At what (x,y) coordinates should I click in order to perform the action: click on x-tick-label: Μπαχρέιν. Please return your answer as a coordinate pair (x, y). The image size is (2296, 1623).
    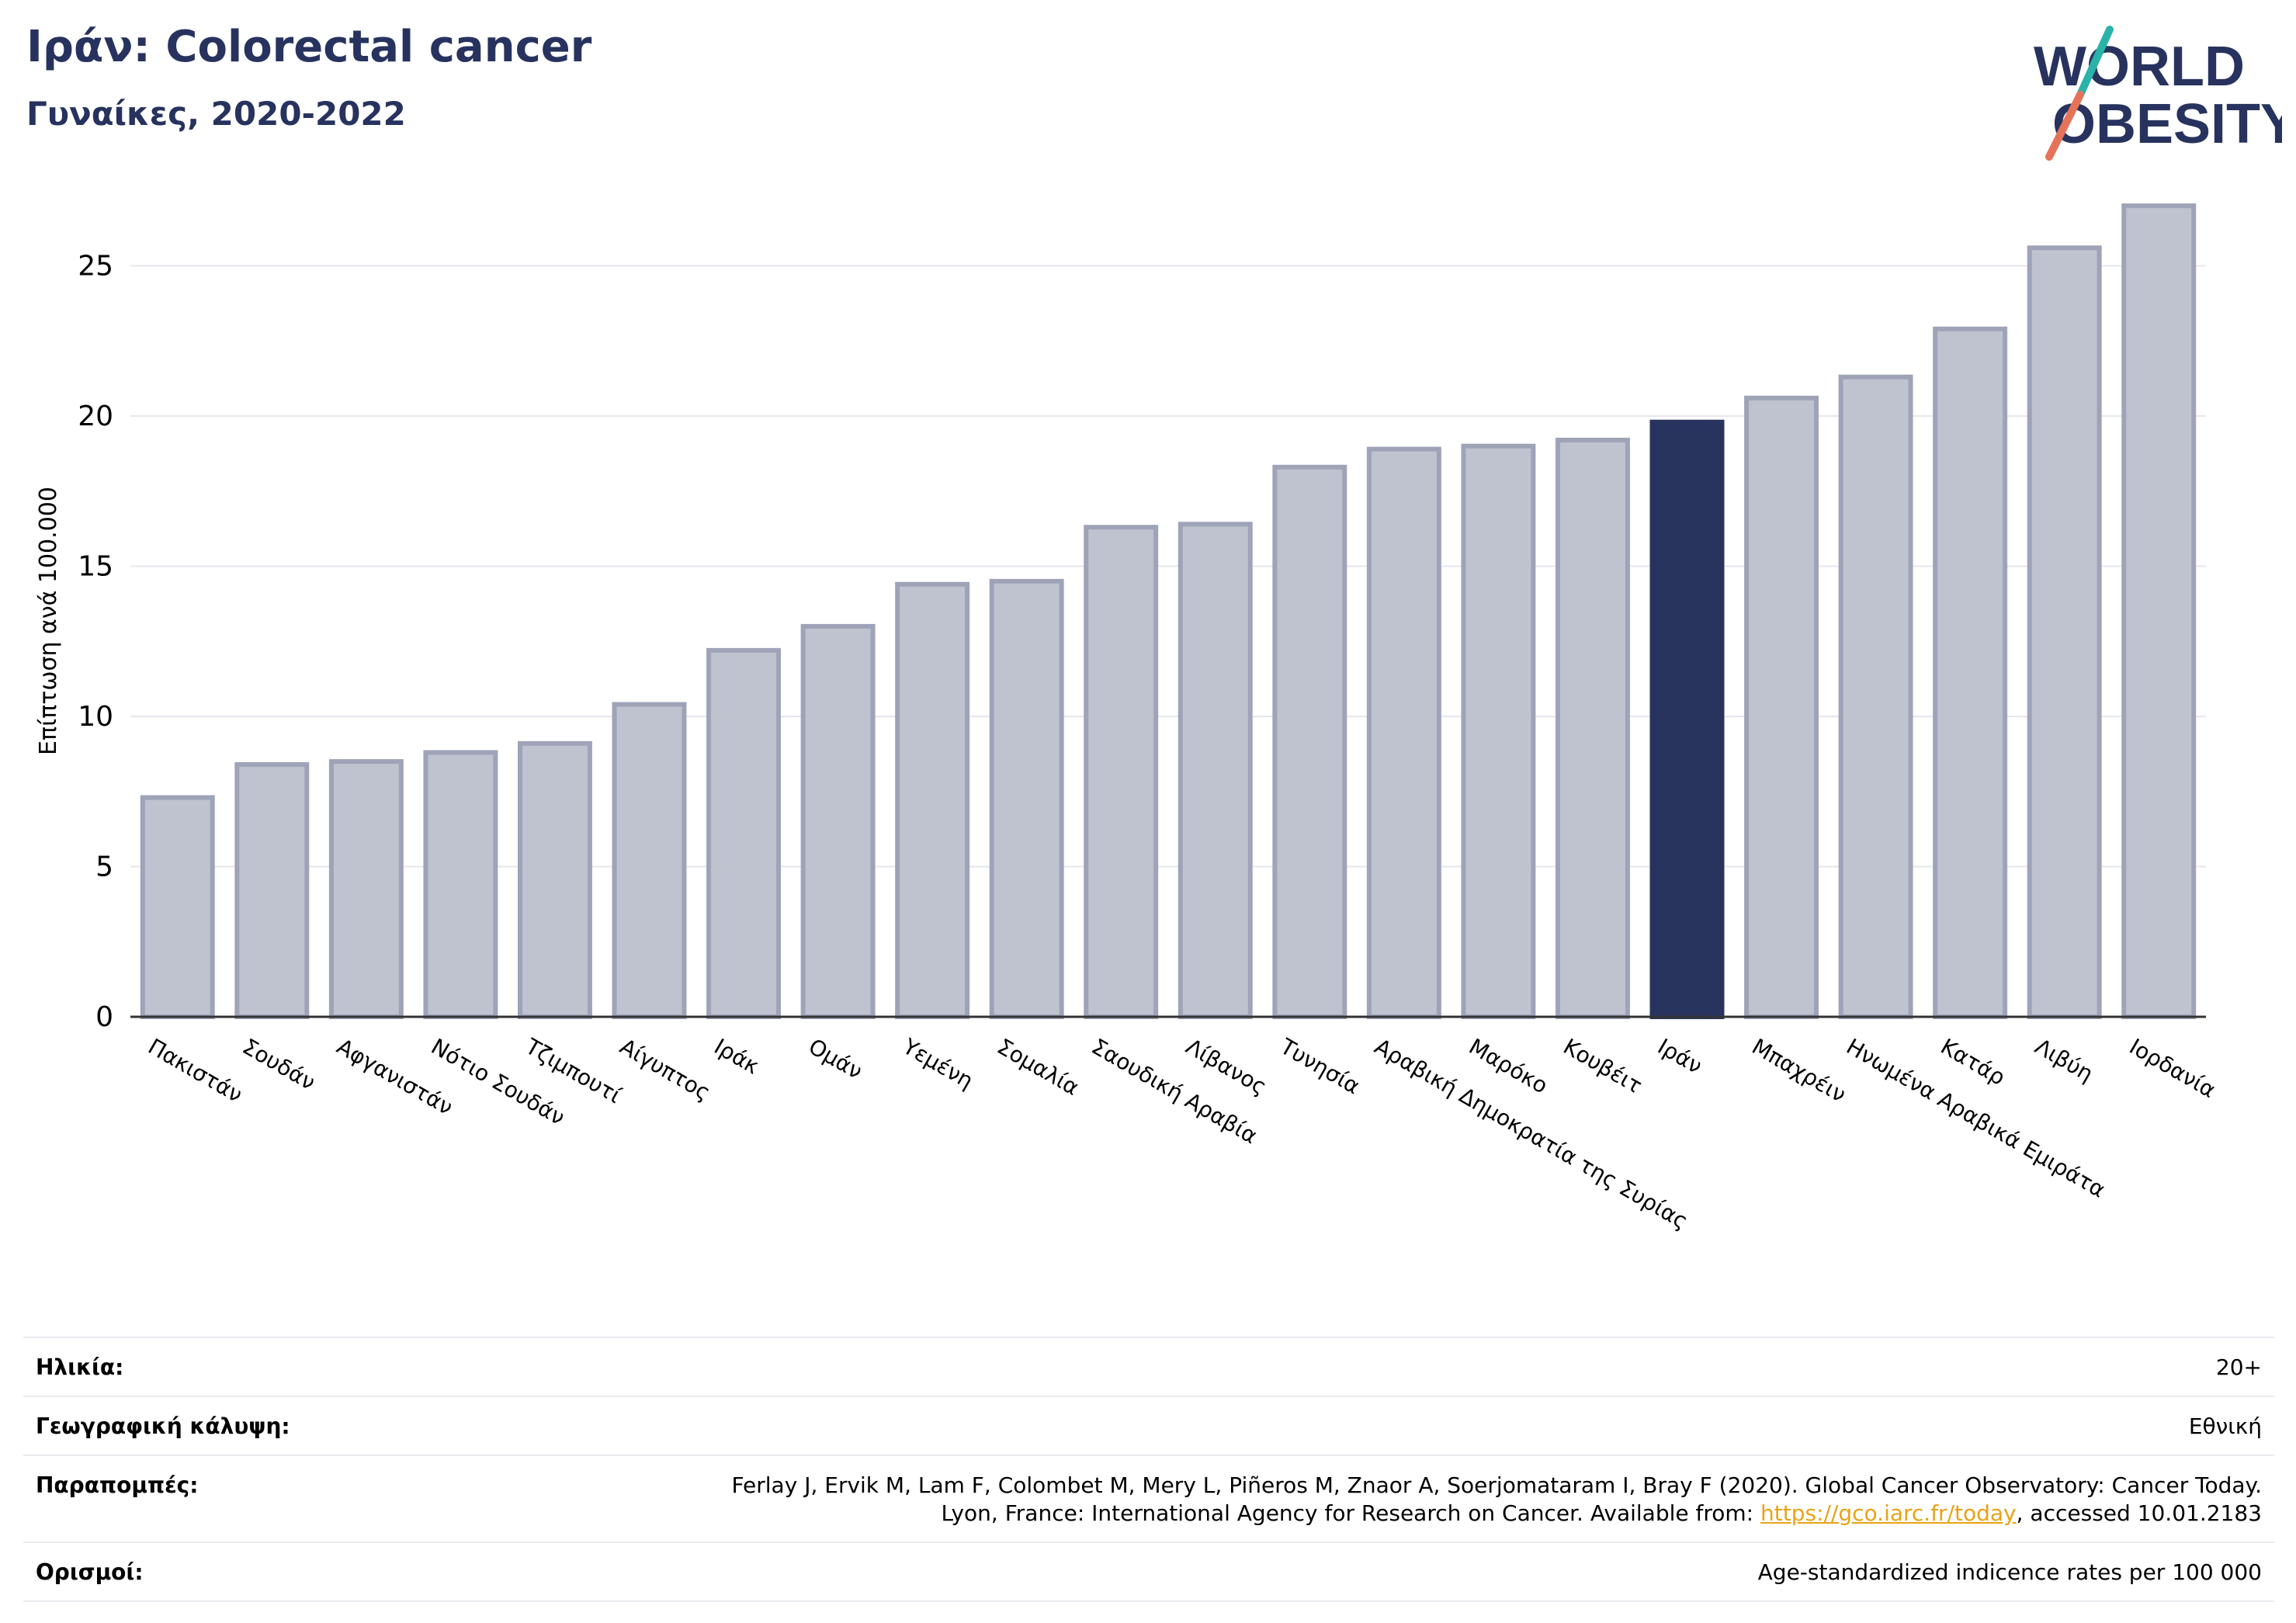
    Looking at the image, I should click on (1799, 1070).